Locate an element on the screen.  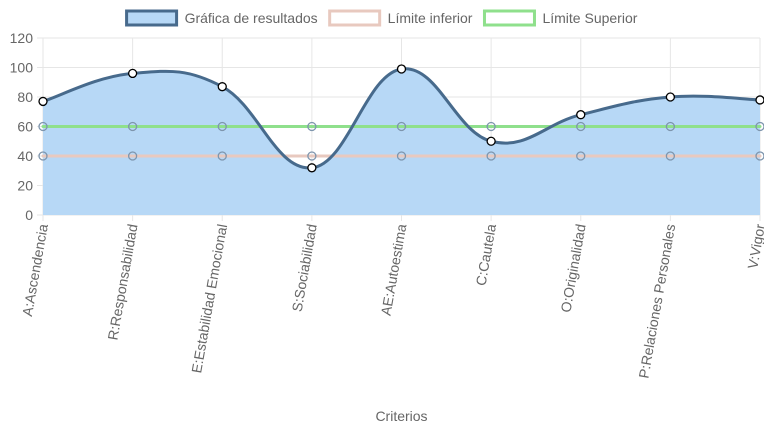
x-tick-label: A:Ascendencia is located at coordinates (35, 270).